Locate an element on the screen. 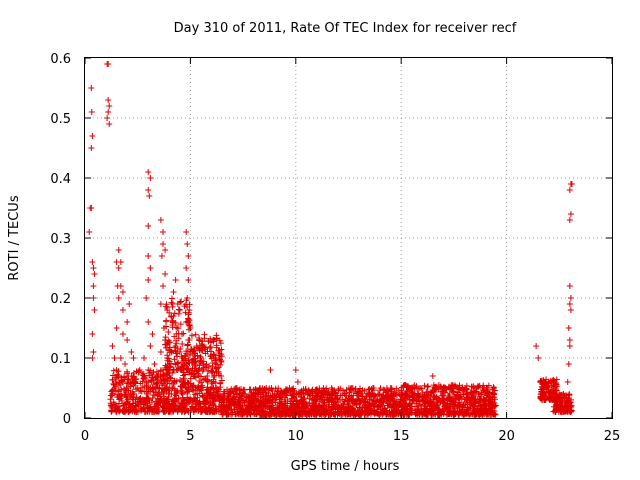 This screenshot has width=640, height=480. x-tick-label: 15 is located at coordinates (401, 436).